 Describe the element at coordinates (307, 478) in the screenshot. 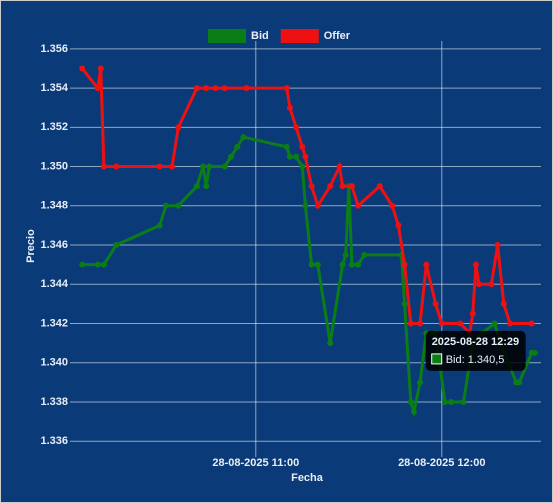

I see `x-axis-label: Fecha` at that location.